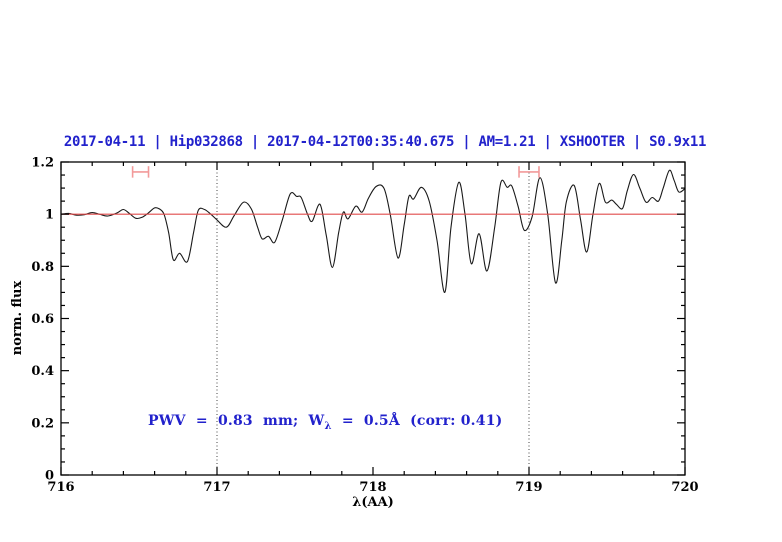 The image size is (782, 542). I want to click on svg-text: 716, so click(60, 487).